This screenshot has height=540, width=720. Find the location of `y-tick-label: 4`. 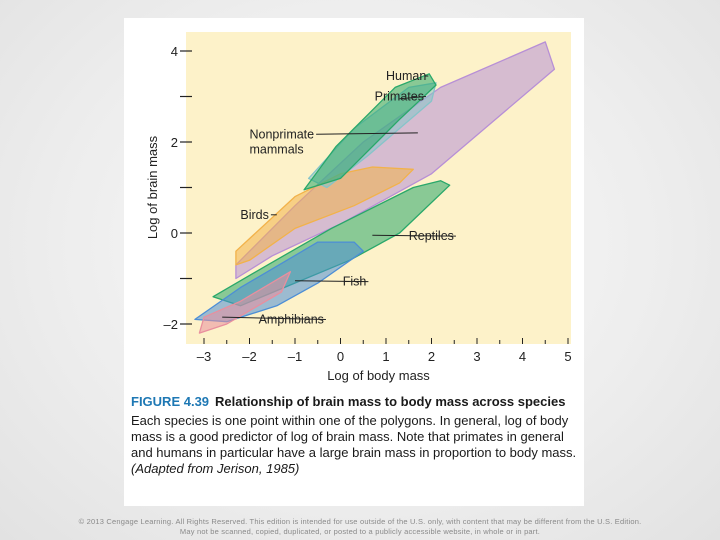

y-tick-label: 4 is located at coordinates (174, 51).